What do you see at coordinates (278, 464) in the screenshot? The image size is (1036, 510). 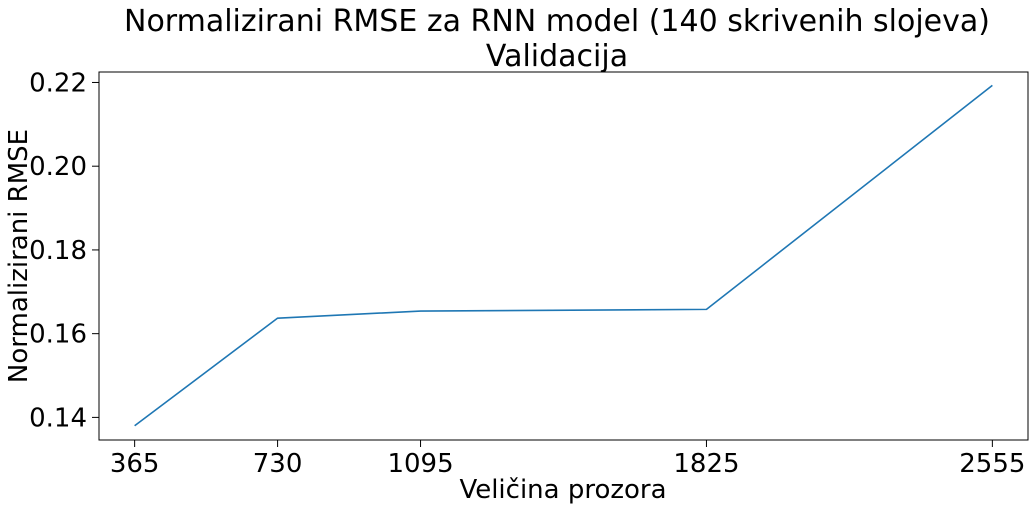 I see `x-tick-label: 730` at bounding box center [278, 464].